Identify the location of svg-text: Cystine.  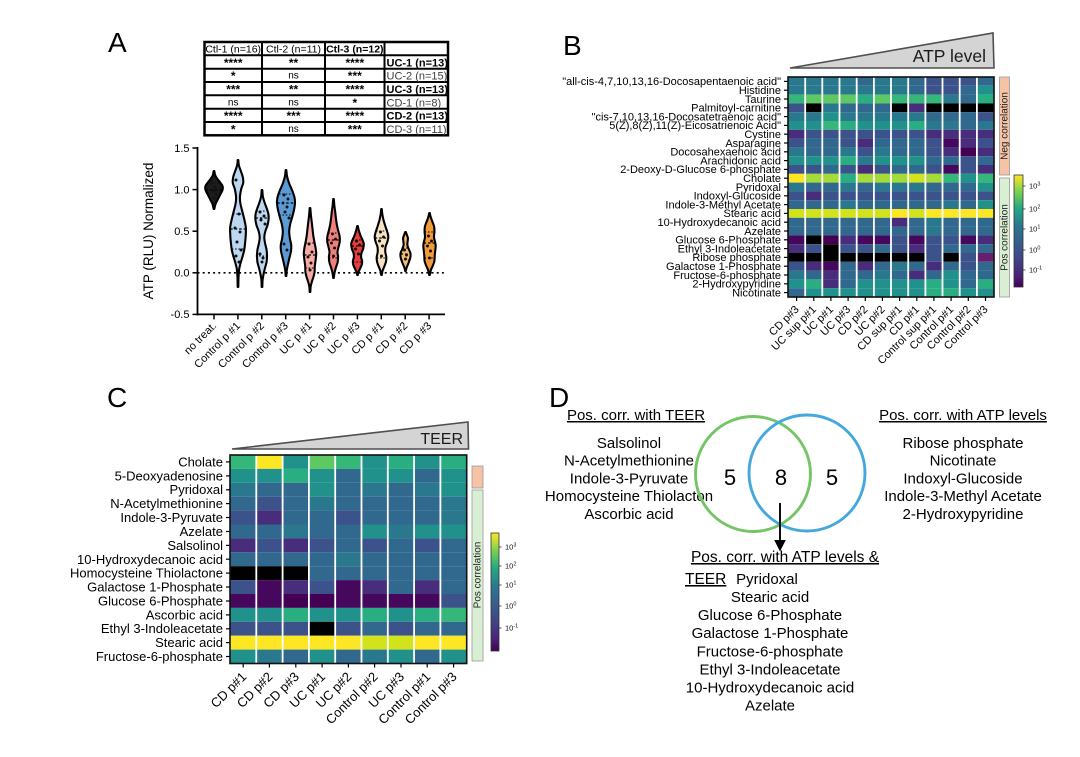
(762, 135).